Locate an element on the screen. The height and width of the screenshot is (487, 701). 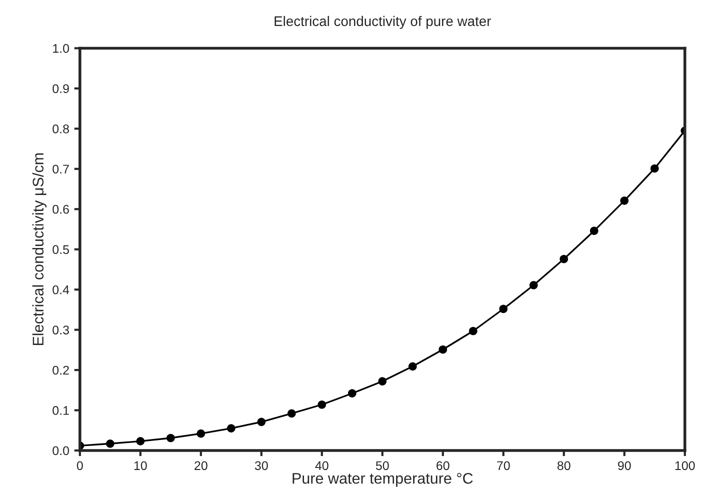
y-tick-label: 1.0 is located at coordinates (61, 48).